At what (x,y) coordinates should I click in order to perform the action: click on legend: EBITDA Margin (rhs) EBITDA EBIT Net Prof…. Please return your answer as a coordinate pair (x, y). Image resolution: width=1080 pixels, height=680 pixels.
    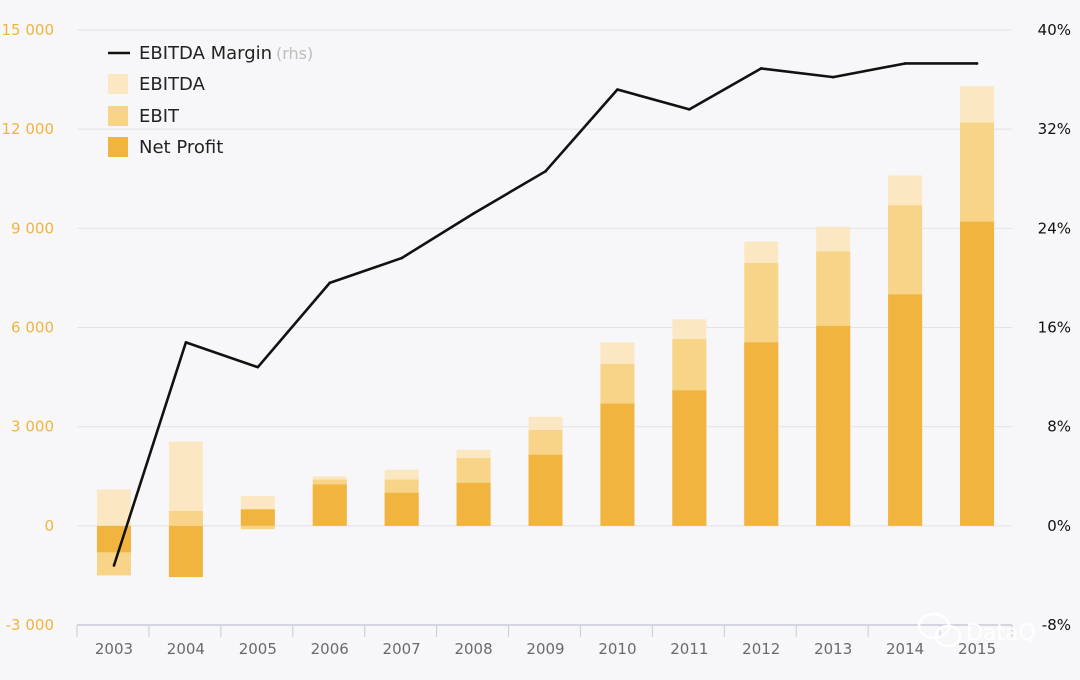
    Looking at the image, I should click on (210, 100).